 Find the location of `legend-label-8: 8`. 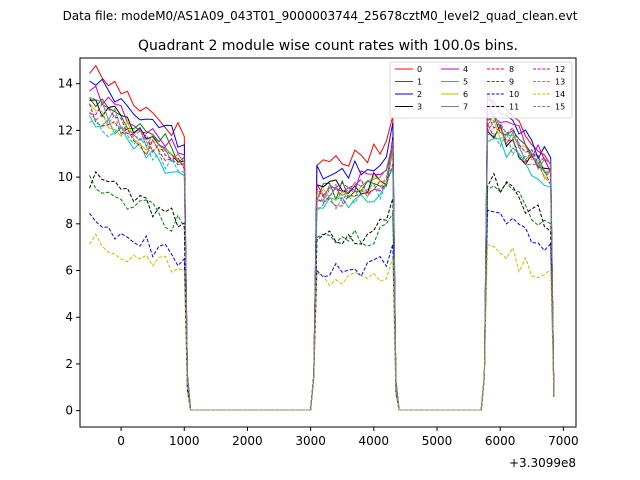

legend-label-8: 8 is located at coordinates (511, 69).